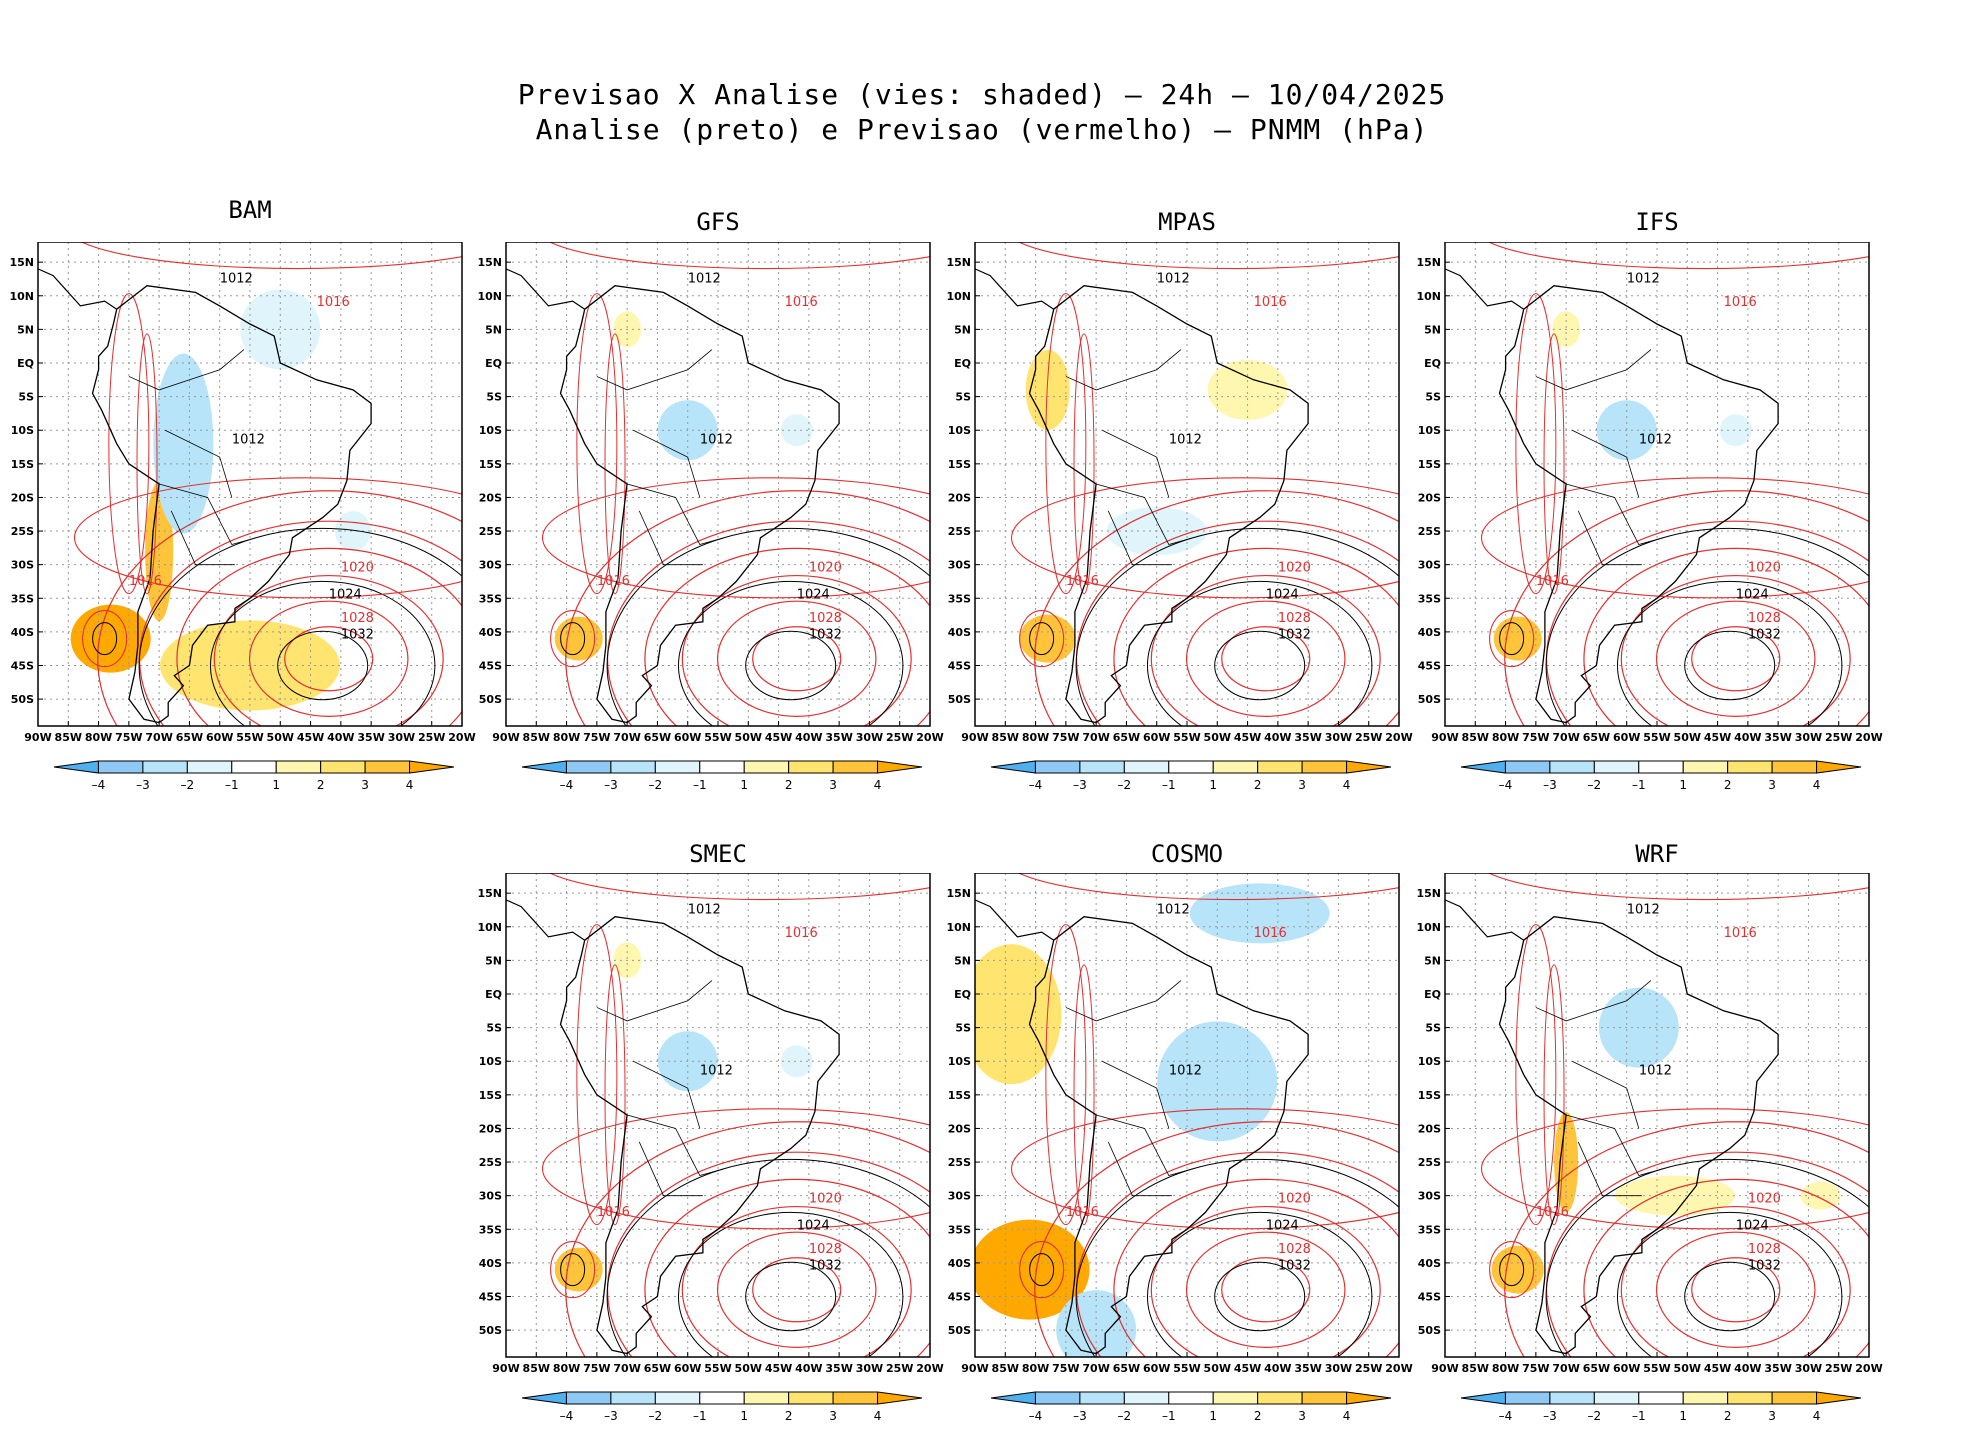 This screenshot has width=1964, height=1436. I want to click on colorbar-bam: –4 –3 –2 –1 1 2 3 4, so click(254, 776).